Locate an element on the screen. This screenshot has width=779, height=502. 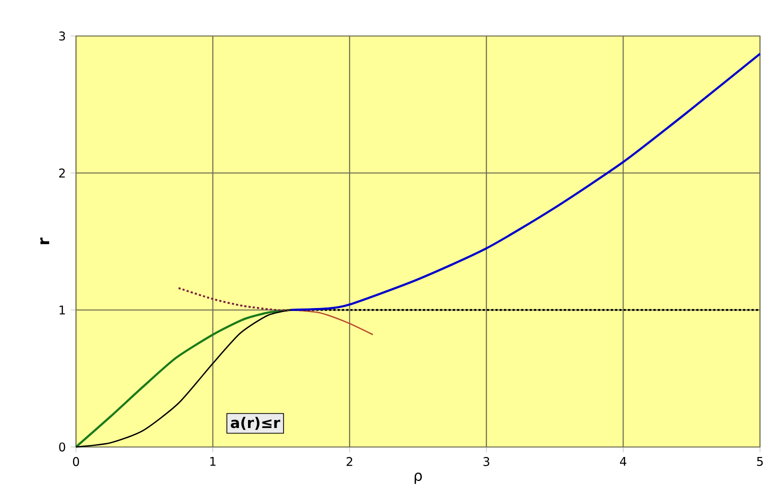
y-tick-label: 3 is located at coordinates (62, 36).